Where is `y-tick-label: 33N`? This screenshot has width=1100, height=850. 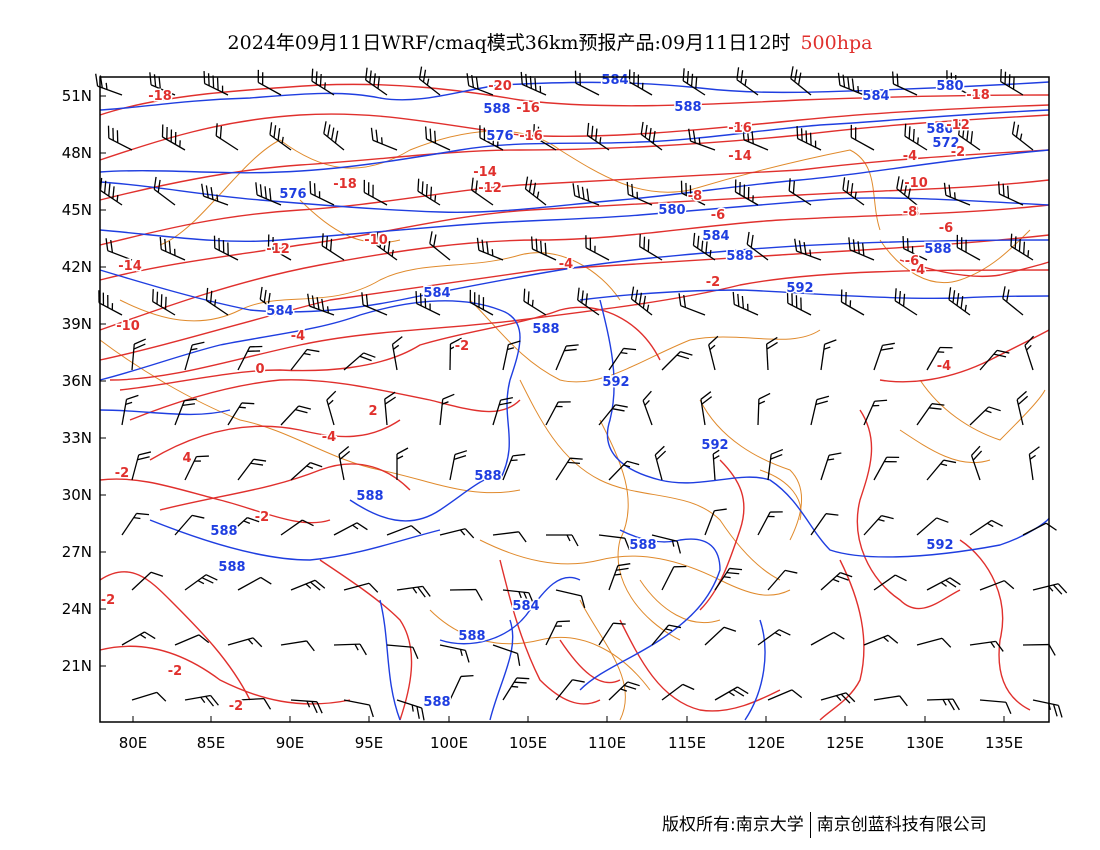
y-tick-label: 33N is located at coordinates (77, 438).